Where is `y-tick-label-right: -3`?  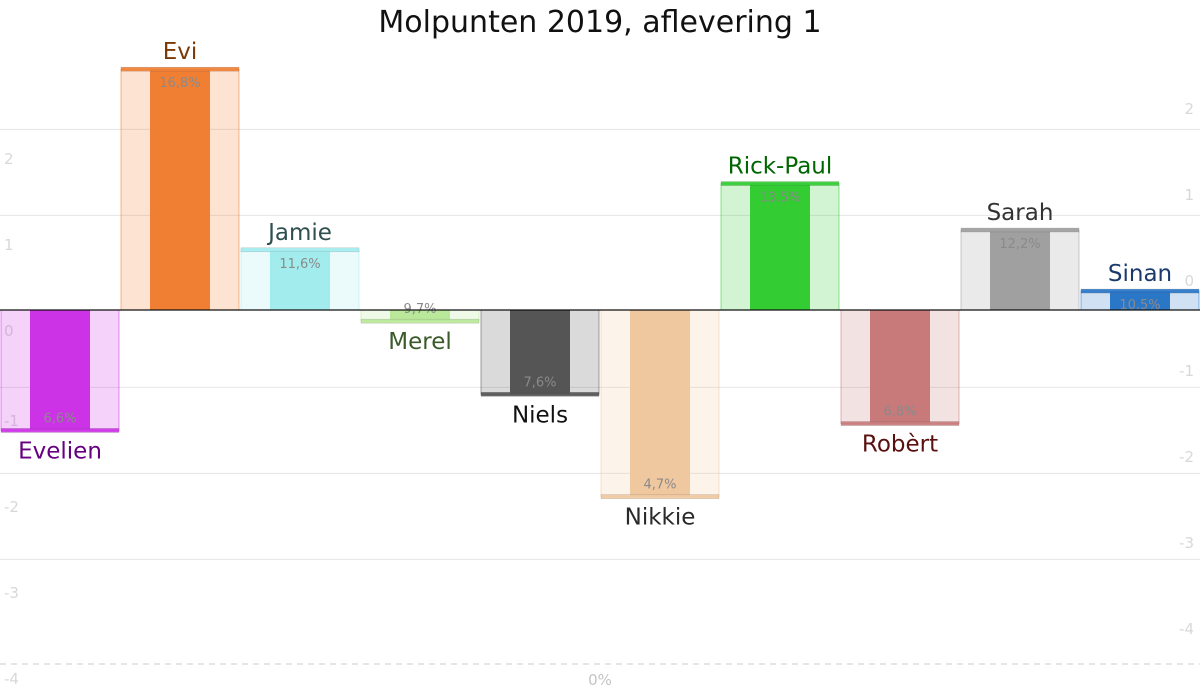
y-tick-label-right: -3 is located at coordinates (1186, 543).